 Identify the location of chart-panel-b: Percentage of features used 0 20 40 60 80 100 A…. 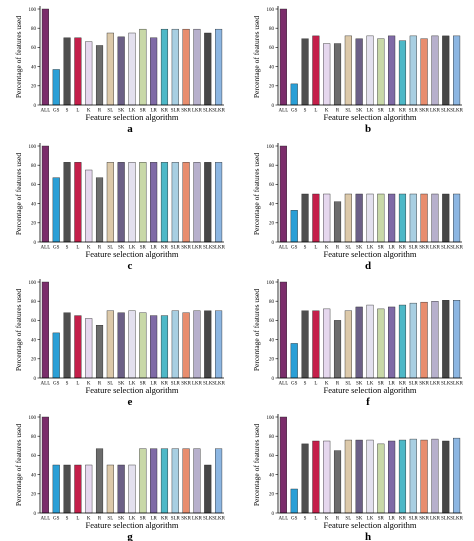
(358, 70).